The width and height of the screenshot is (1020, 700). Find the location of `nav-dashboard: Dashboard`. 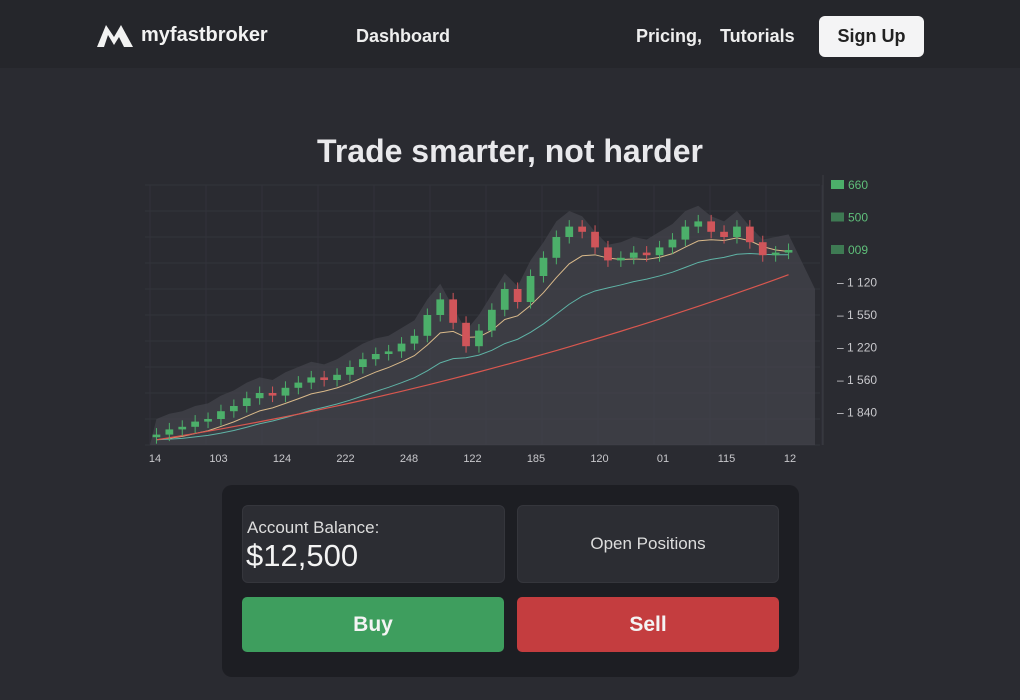

nav-dashboard: Dashboard is located at coordinates (403, 36).